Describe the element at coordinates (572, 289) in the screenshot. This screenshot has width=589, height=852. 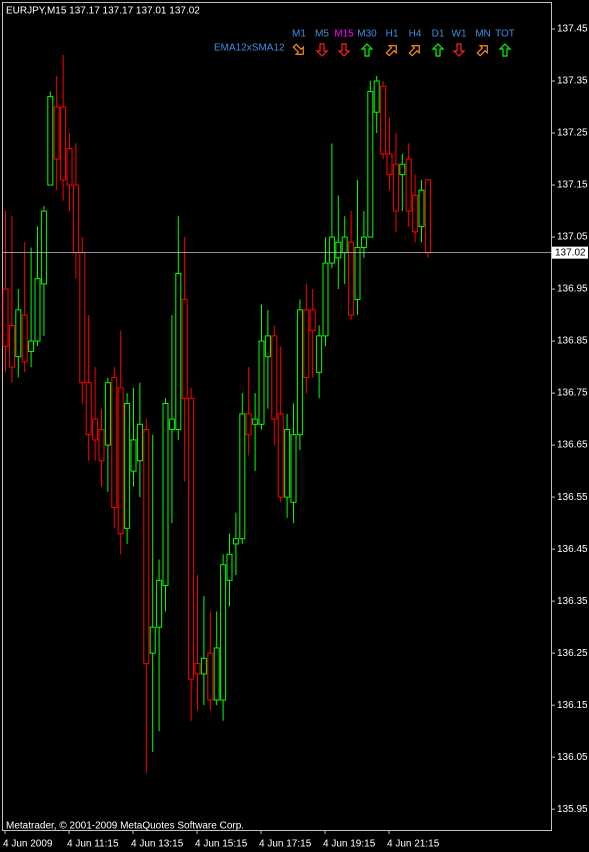
I see `y-tick-label: 136.95` at that location.